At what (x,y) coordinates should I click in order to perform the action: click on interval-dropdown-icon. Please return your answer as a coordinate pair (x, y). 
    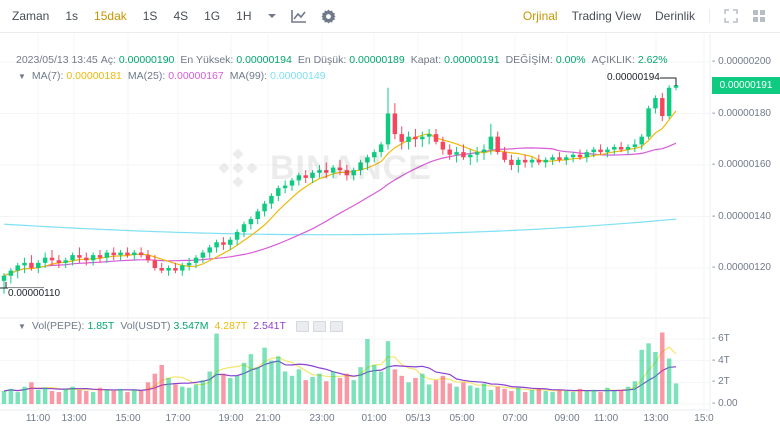
    Looking at the image, I should click on (272, 16).